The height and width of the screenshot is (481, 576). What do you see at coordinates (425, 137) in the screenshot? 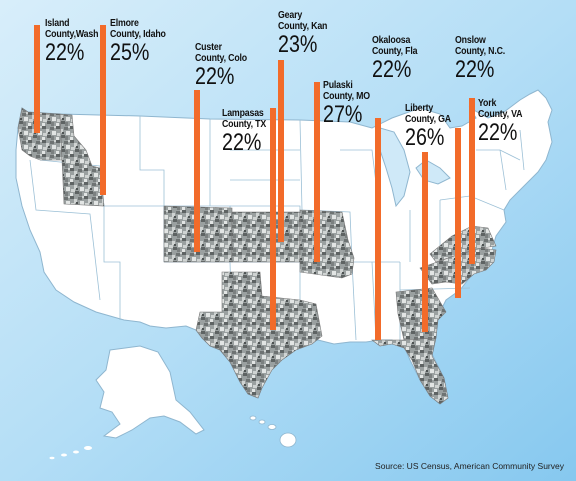
I see `pct-liberty: 26%` at bounding box center [425, 137].